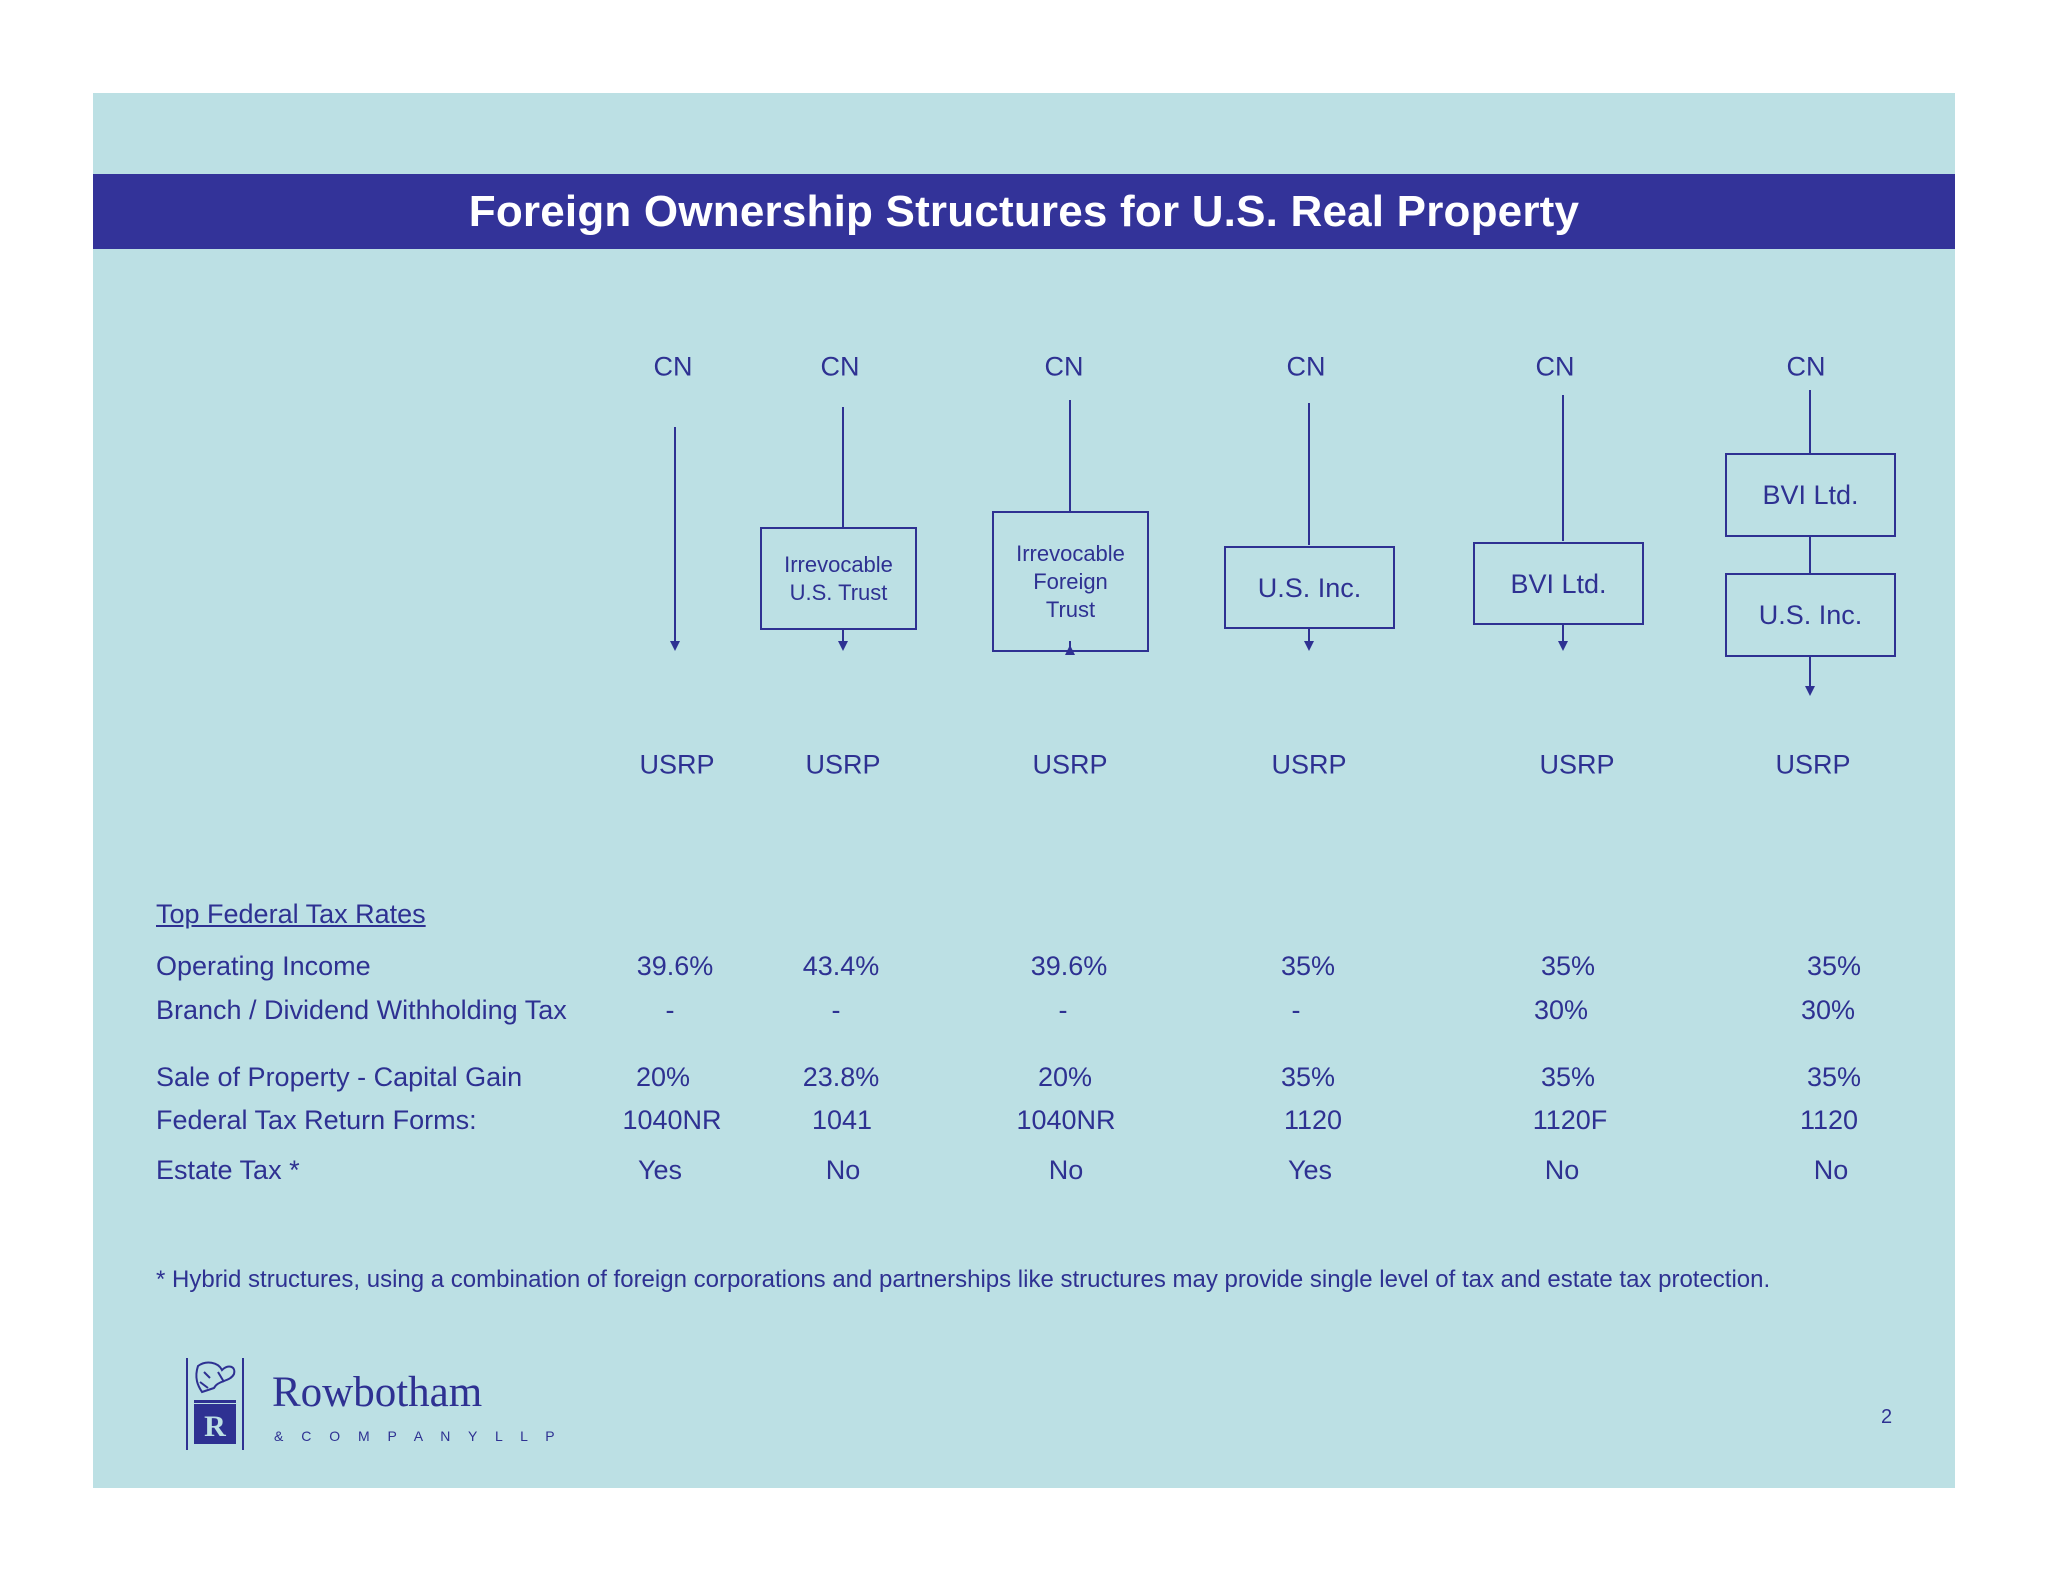  What do you see at coordinates (838, 578) in the screenshot?
I see `entity-box-irrevocable-us-trust: Irrevocable U.S. Trust` at bounding box center [838, 578].